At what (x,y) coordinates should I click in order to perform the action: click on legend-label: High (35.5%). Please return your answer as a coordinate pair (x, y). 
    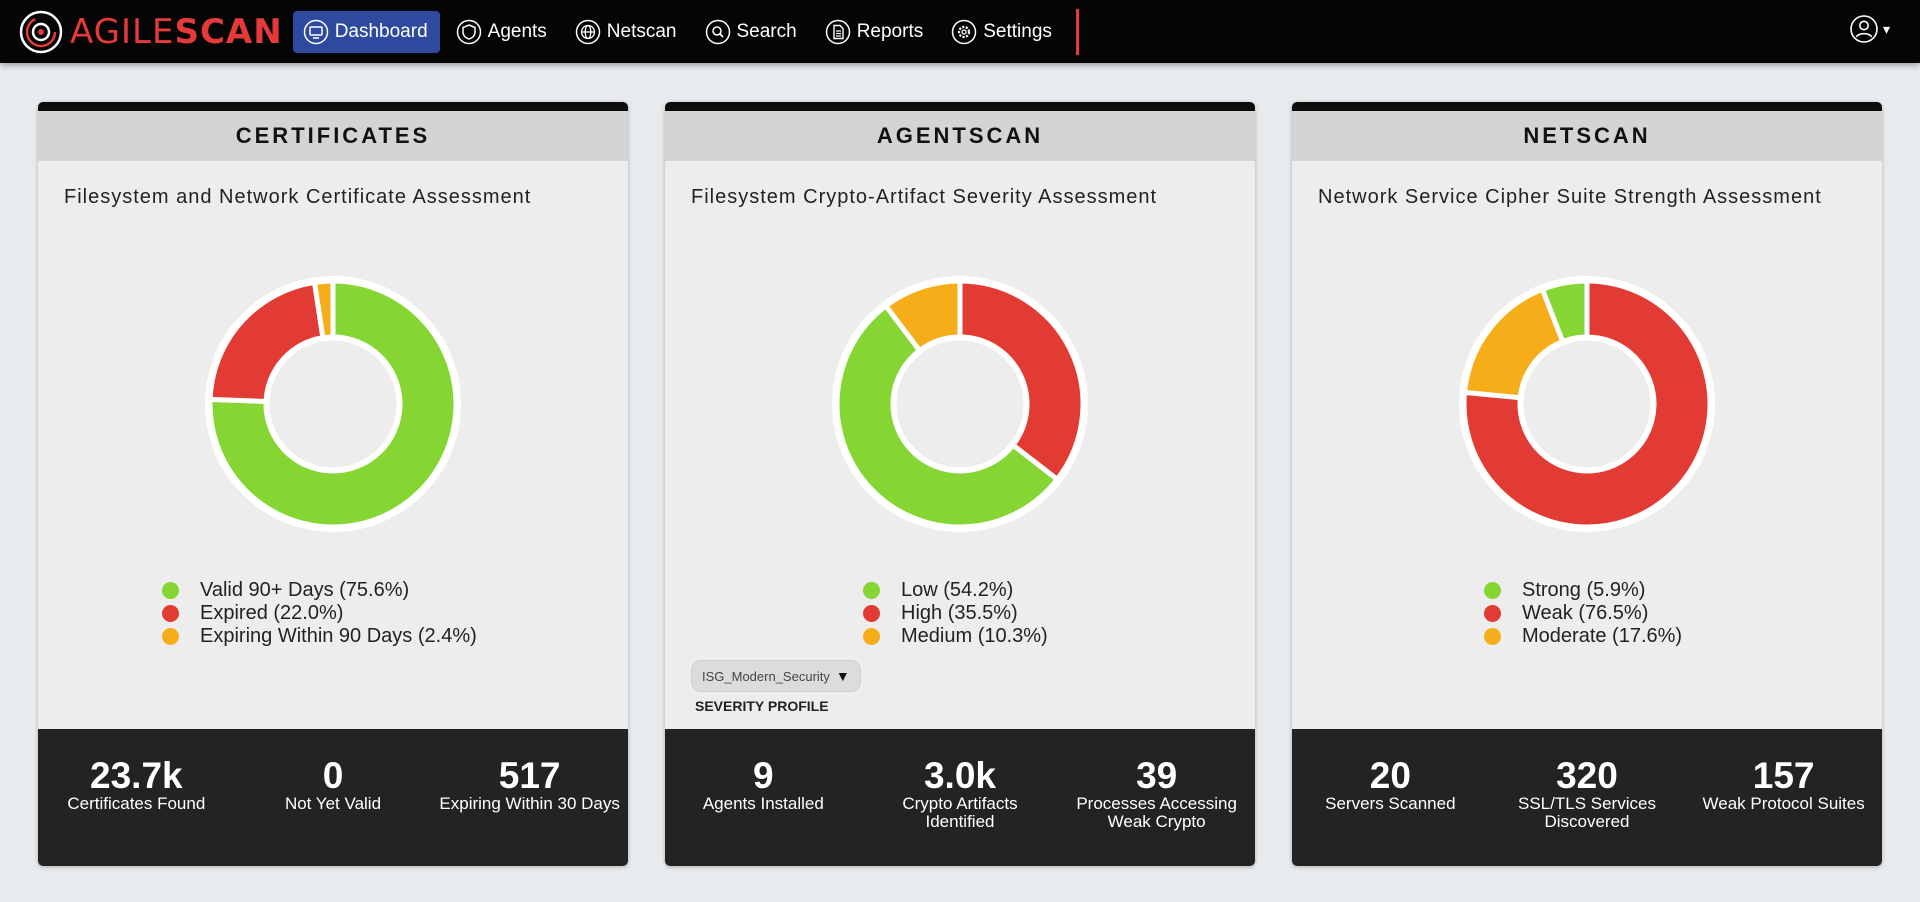
    Looking at the image, I should click on (959, 613).